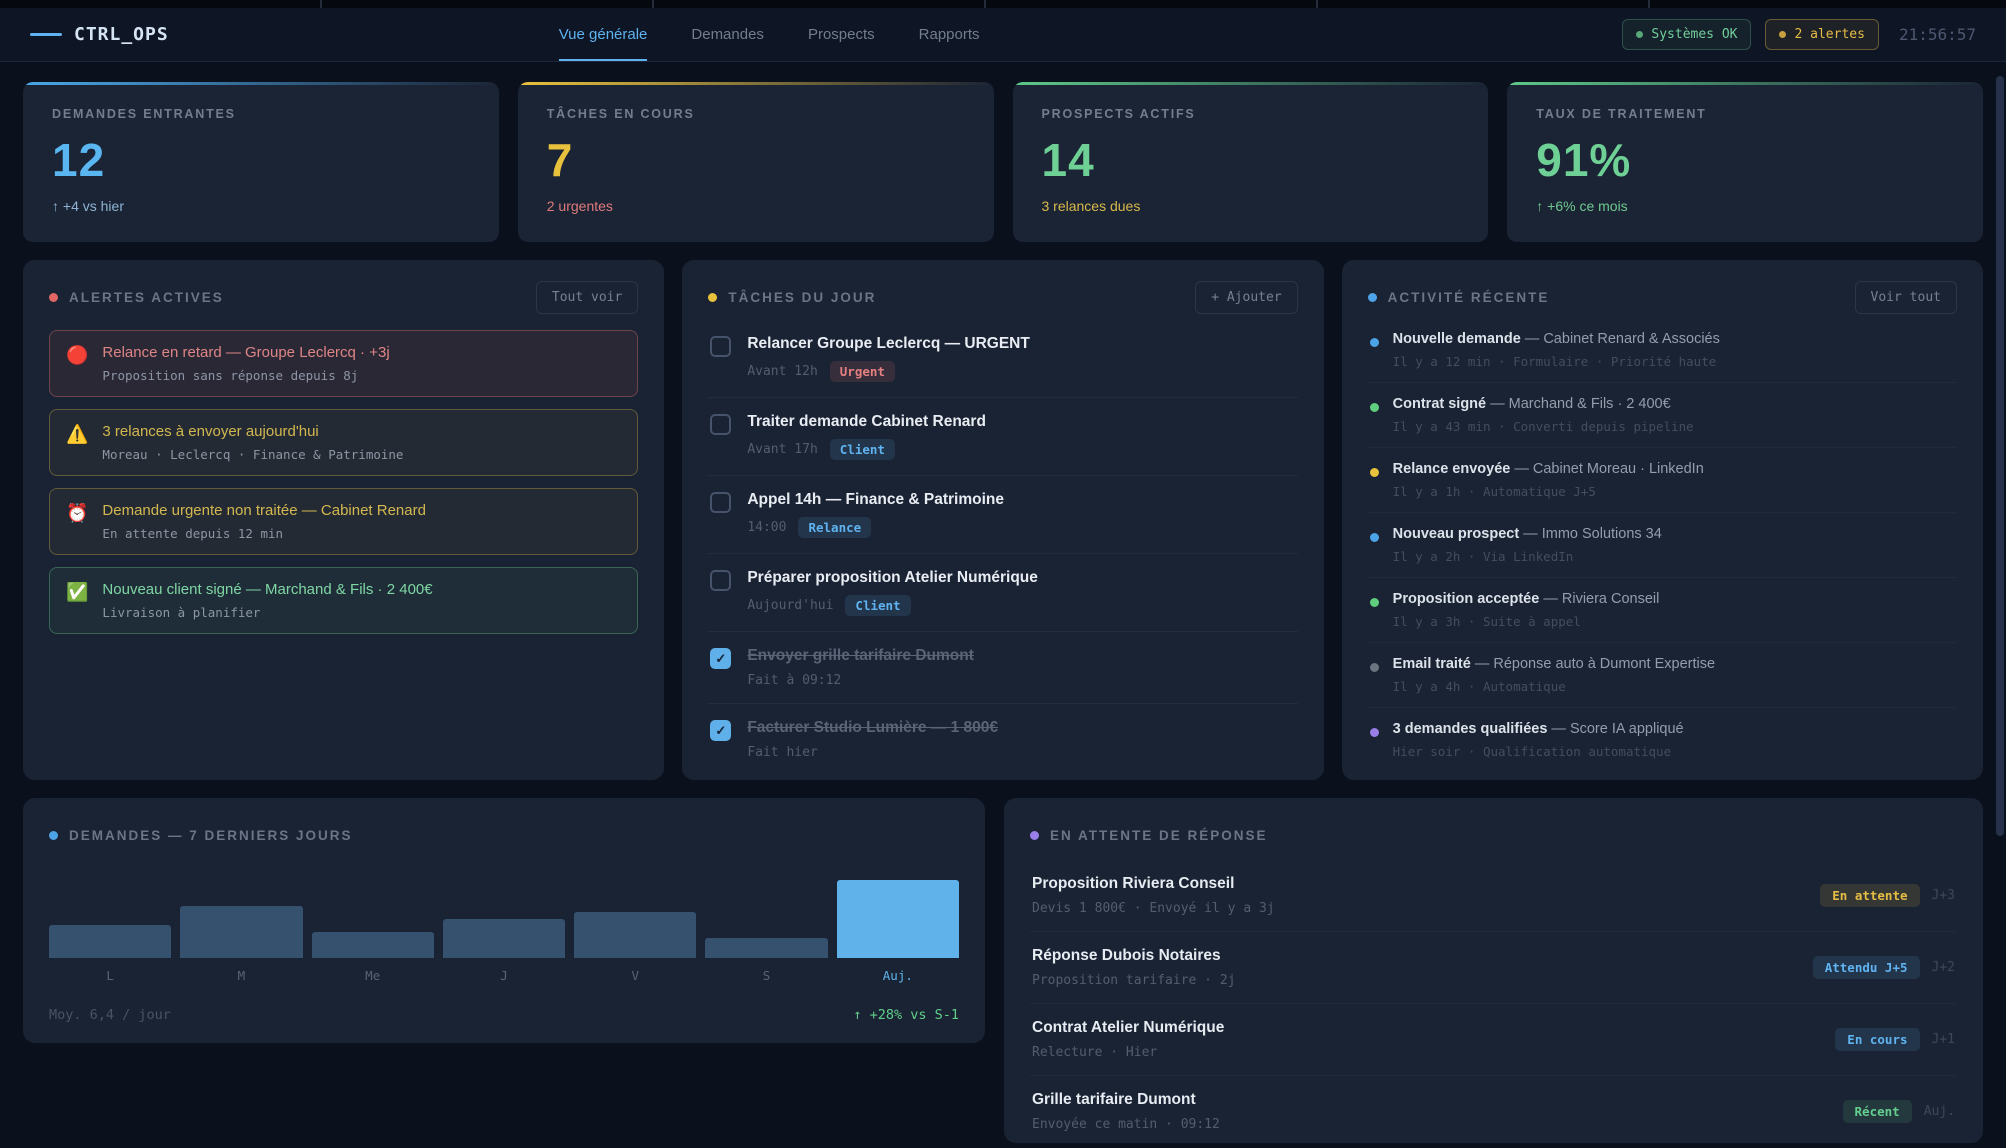 The width and height of the screenshot is (2006, 1148). What do you see at coordinates (1593, 664) in the screenshot?
I see `activity-detail: — Réponse auto à Dumont Expertise` at bounding box center [1593, 664].